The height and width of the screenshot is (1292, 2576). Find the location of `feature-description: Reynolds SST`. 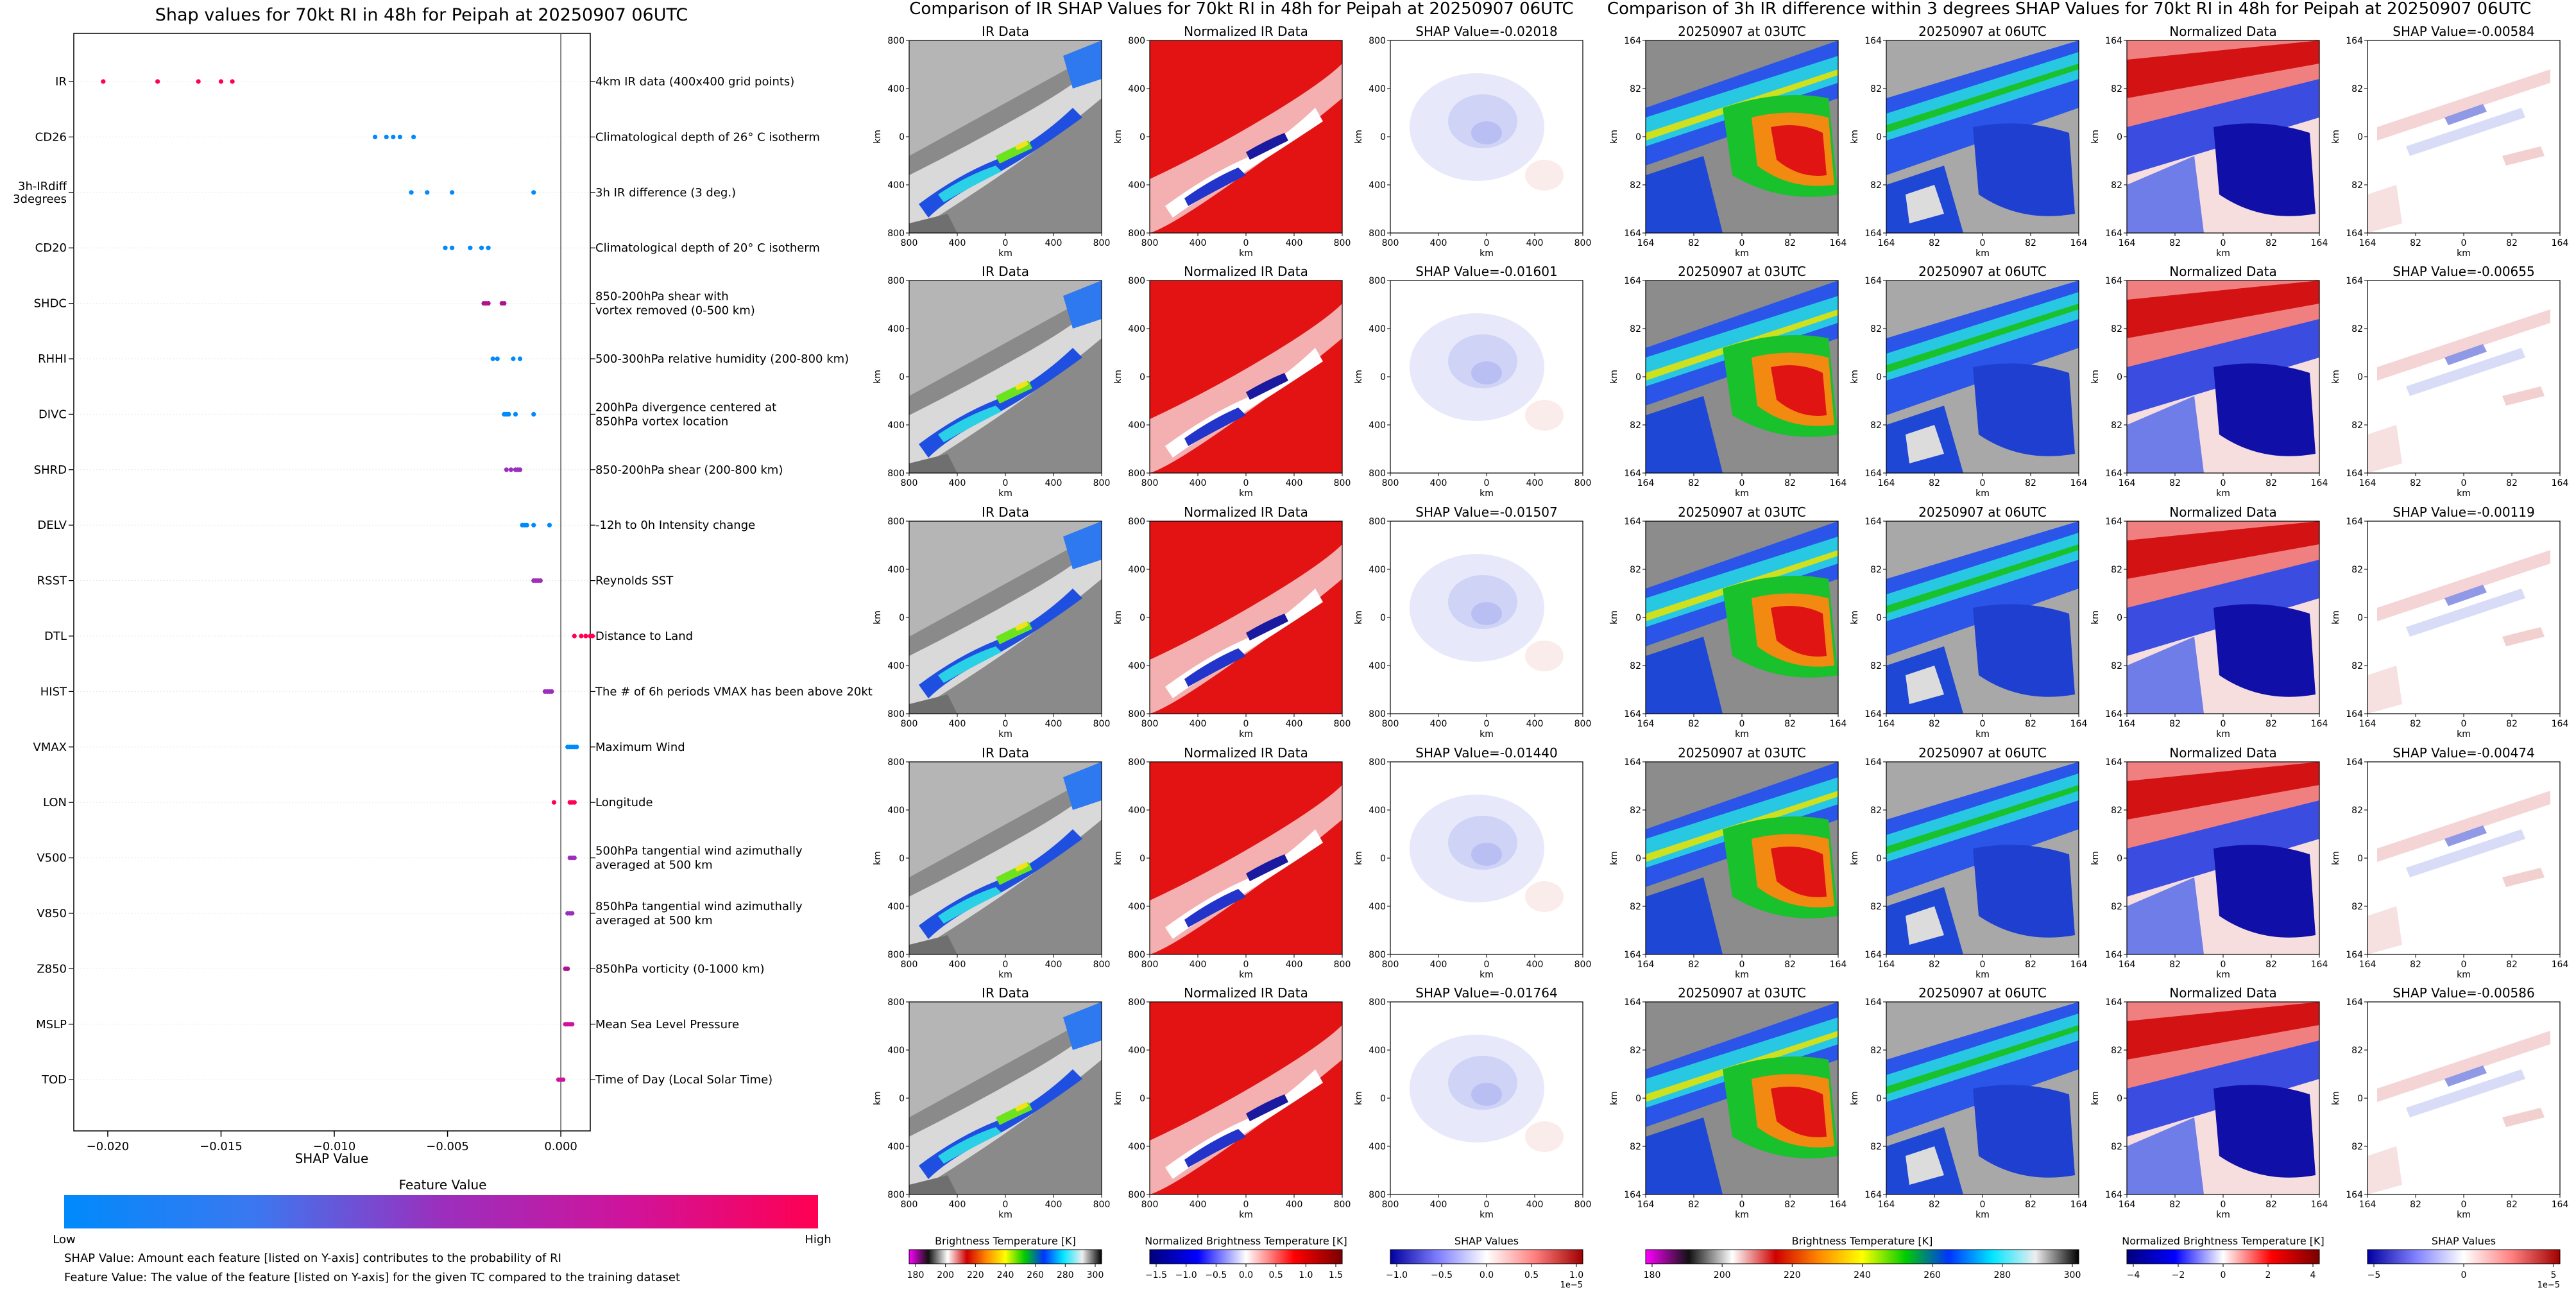

feature-description: Reynolds SST is located at coordinates (634, 581).